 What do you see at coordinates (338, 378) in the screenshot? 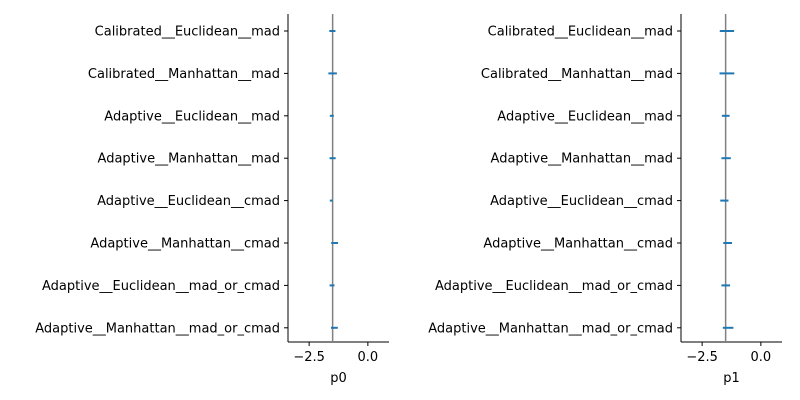
I see `x-axis-label: p0` at bounding box center [338, 378].